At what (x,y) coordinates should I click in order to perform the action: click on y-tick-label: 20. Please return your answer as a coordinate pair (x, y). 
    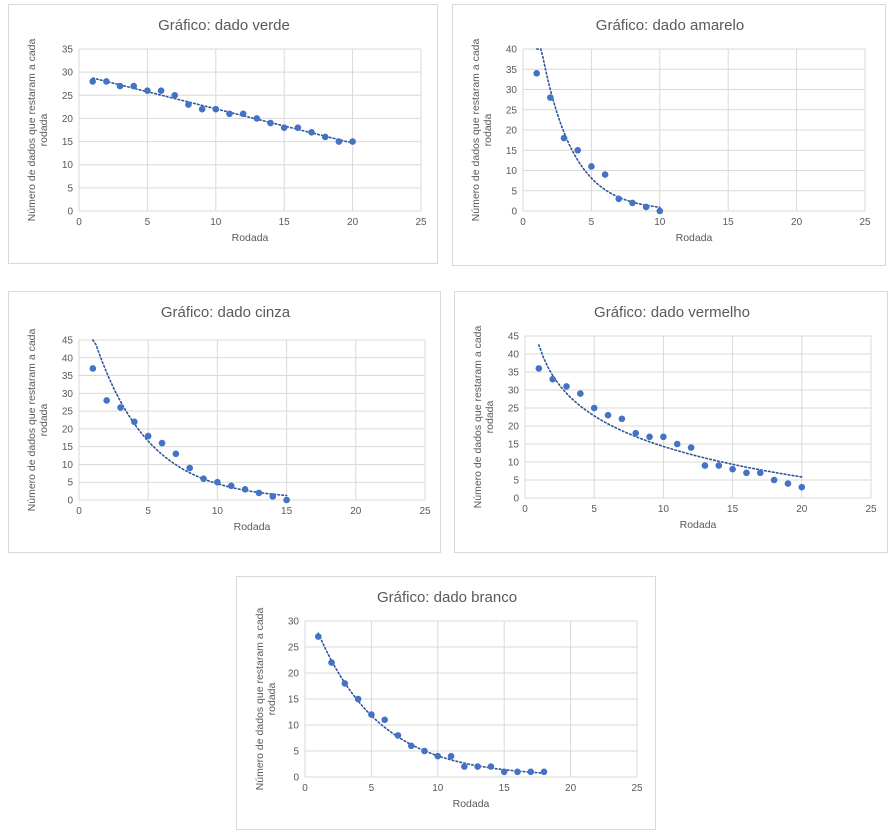
    Looking at the image, I should click on (294, 674).